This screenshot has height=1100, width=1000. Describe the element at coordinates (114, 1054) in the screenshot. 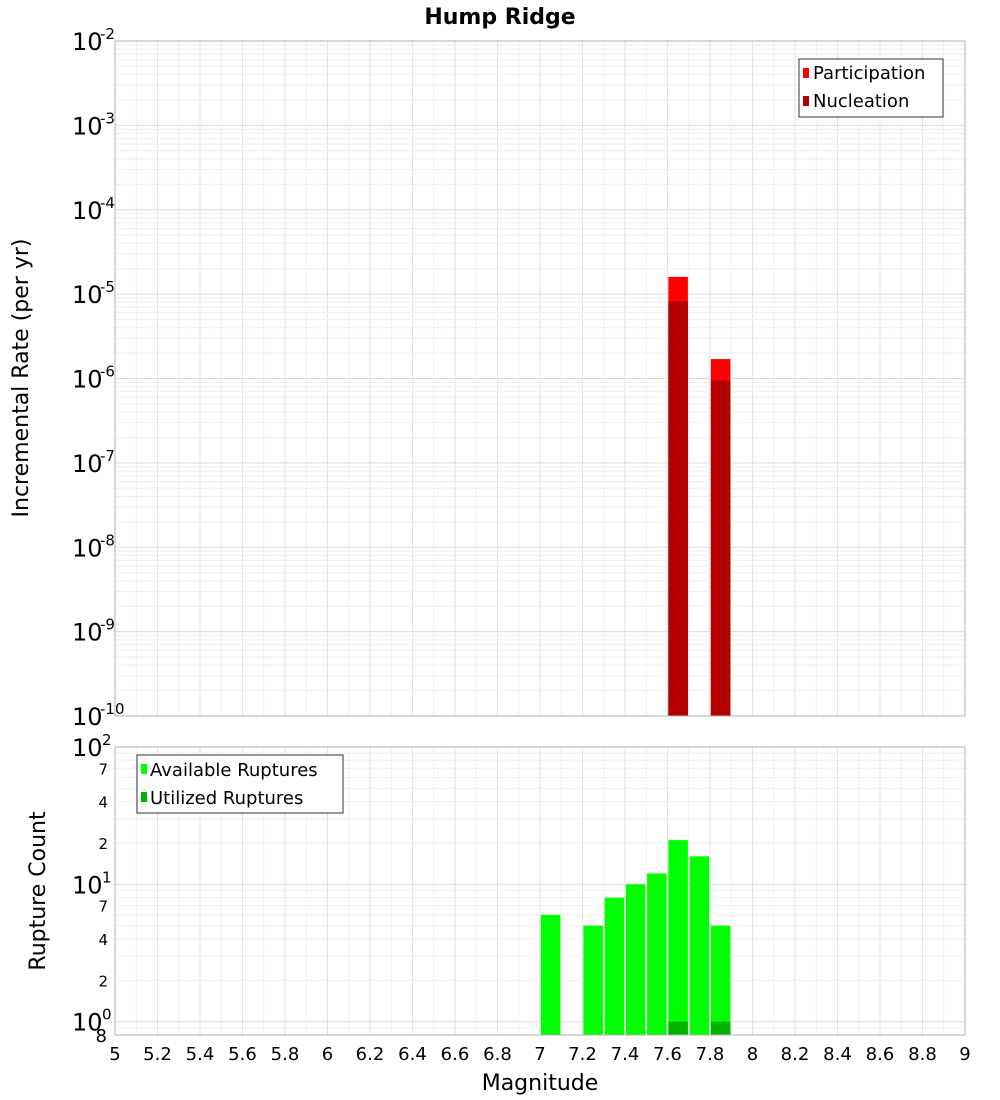

I see `x-tick-label: 5` at that location.